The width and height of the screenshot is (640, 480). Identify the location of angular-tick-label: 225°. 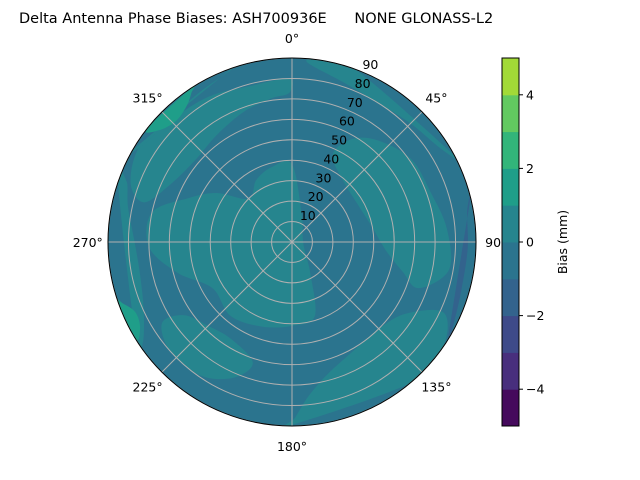
(148, 386).